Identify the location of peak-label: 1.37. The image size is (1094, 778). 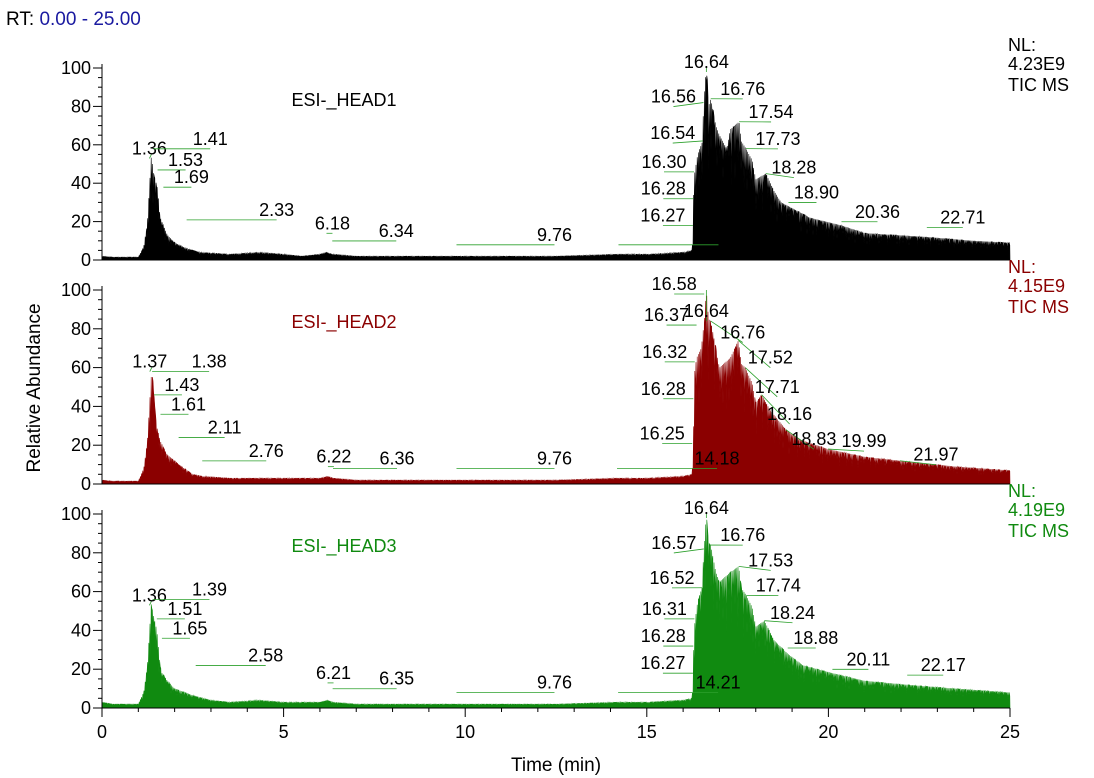
(149, 362).